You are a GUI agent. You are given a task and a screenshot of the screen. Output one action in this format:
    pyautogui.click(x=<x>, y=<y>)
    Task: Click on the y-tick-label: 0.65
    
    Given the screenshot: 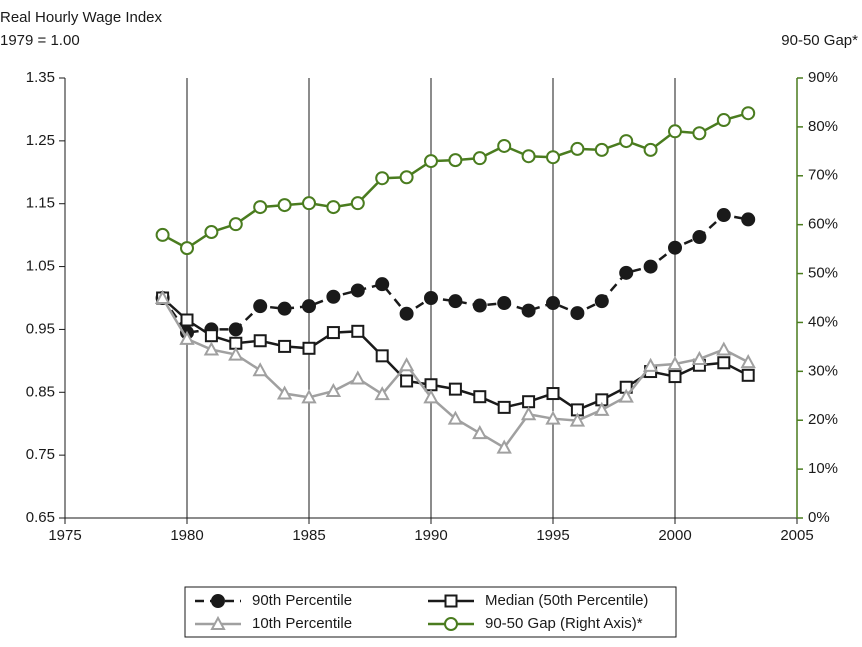 What is the action you would take?
    pyautogui.click(x=40, y=517)
    